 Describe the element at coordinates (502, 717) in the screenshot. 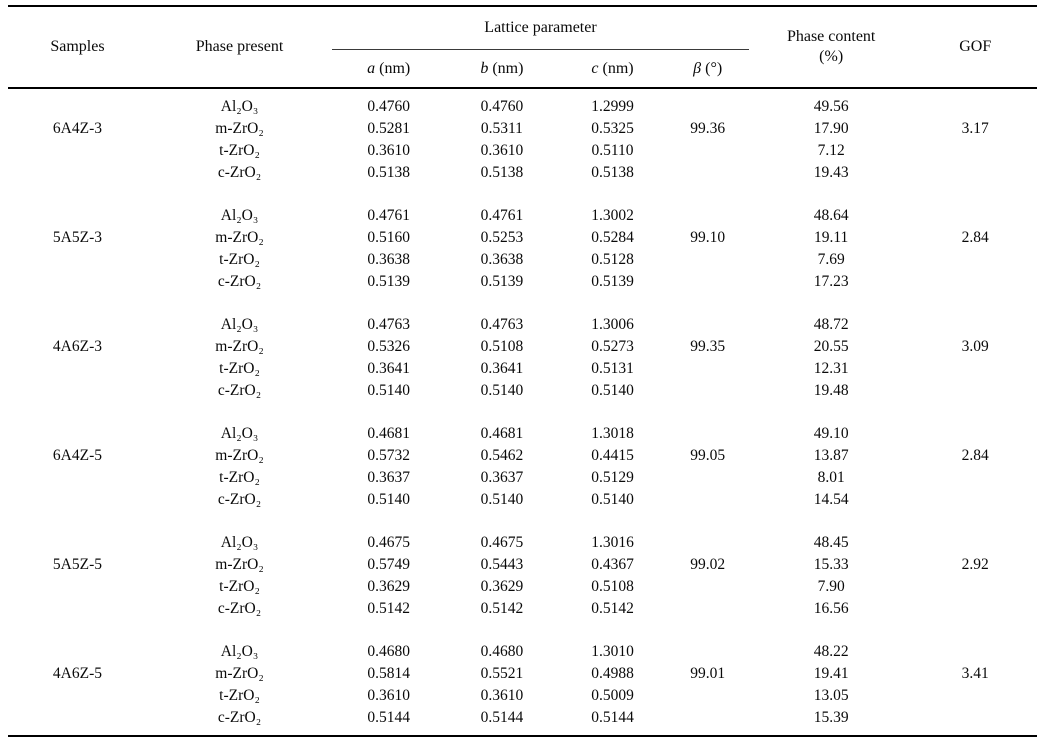

I see `b-cell: 0.5144` at that location.